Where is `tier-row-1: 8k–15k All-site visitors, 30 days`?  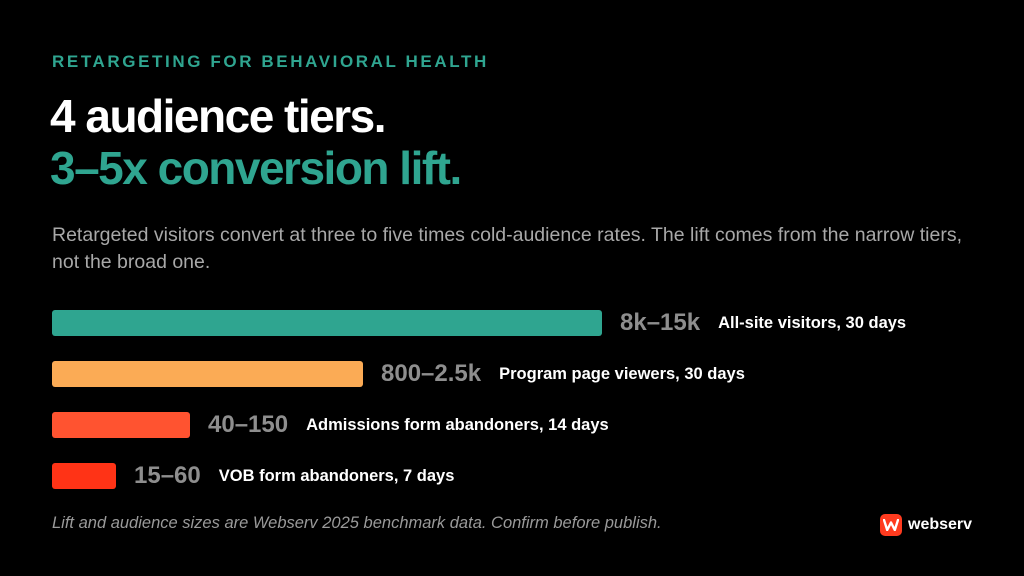
tier-row-1: 8k–15k All-site visitors, 30 days is located at coordinates (479, 323).